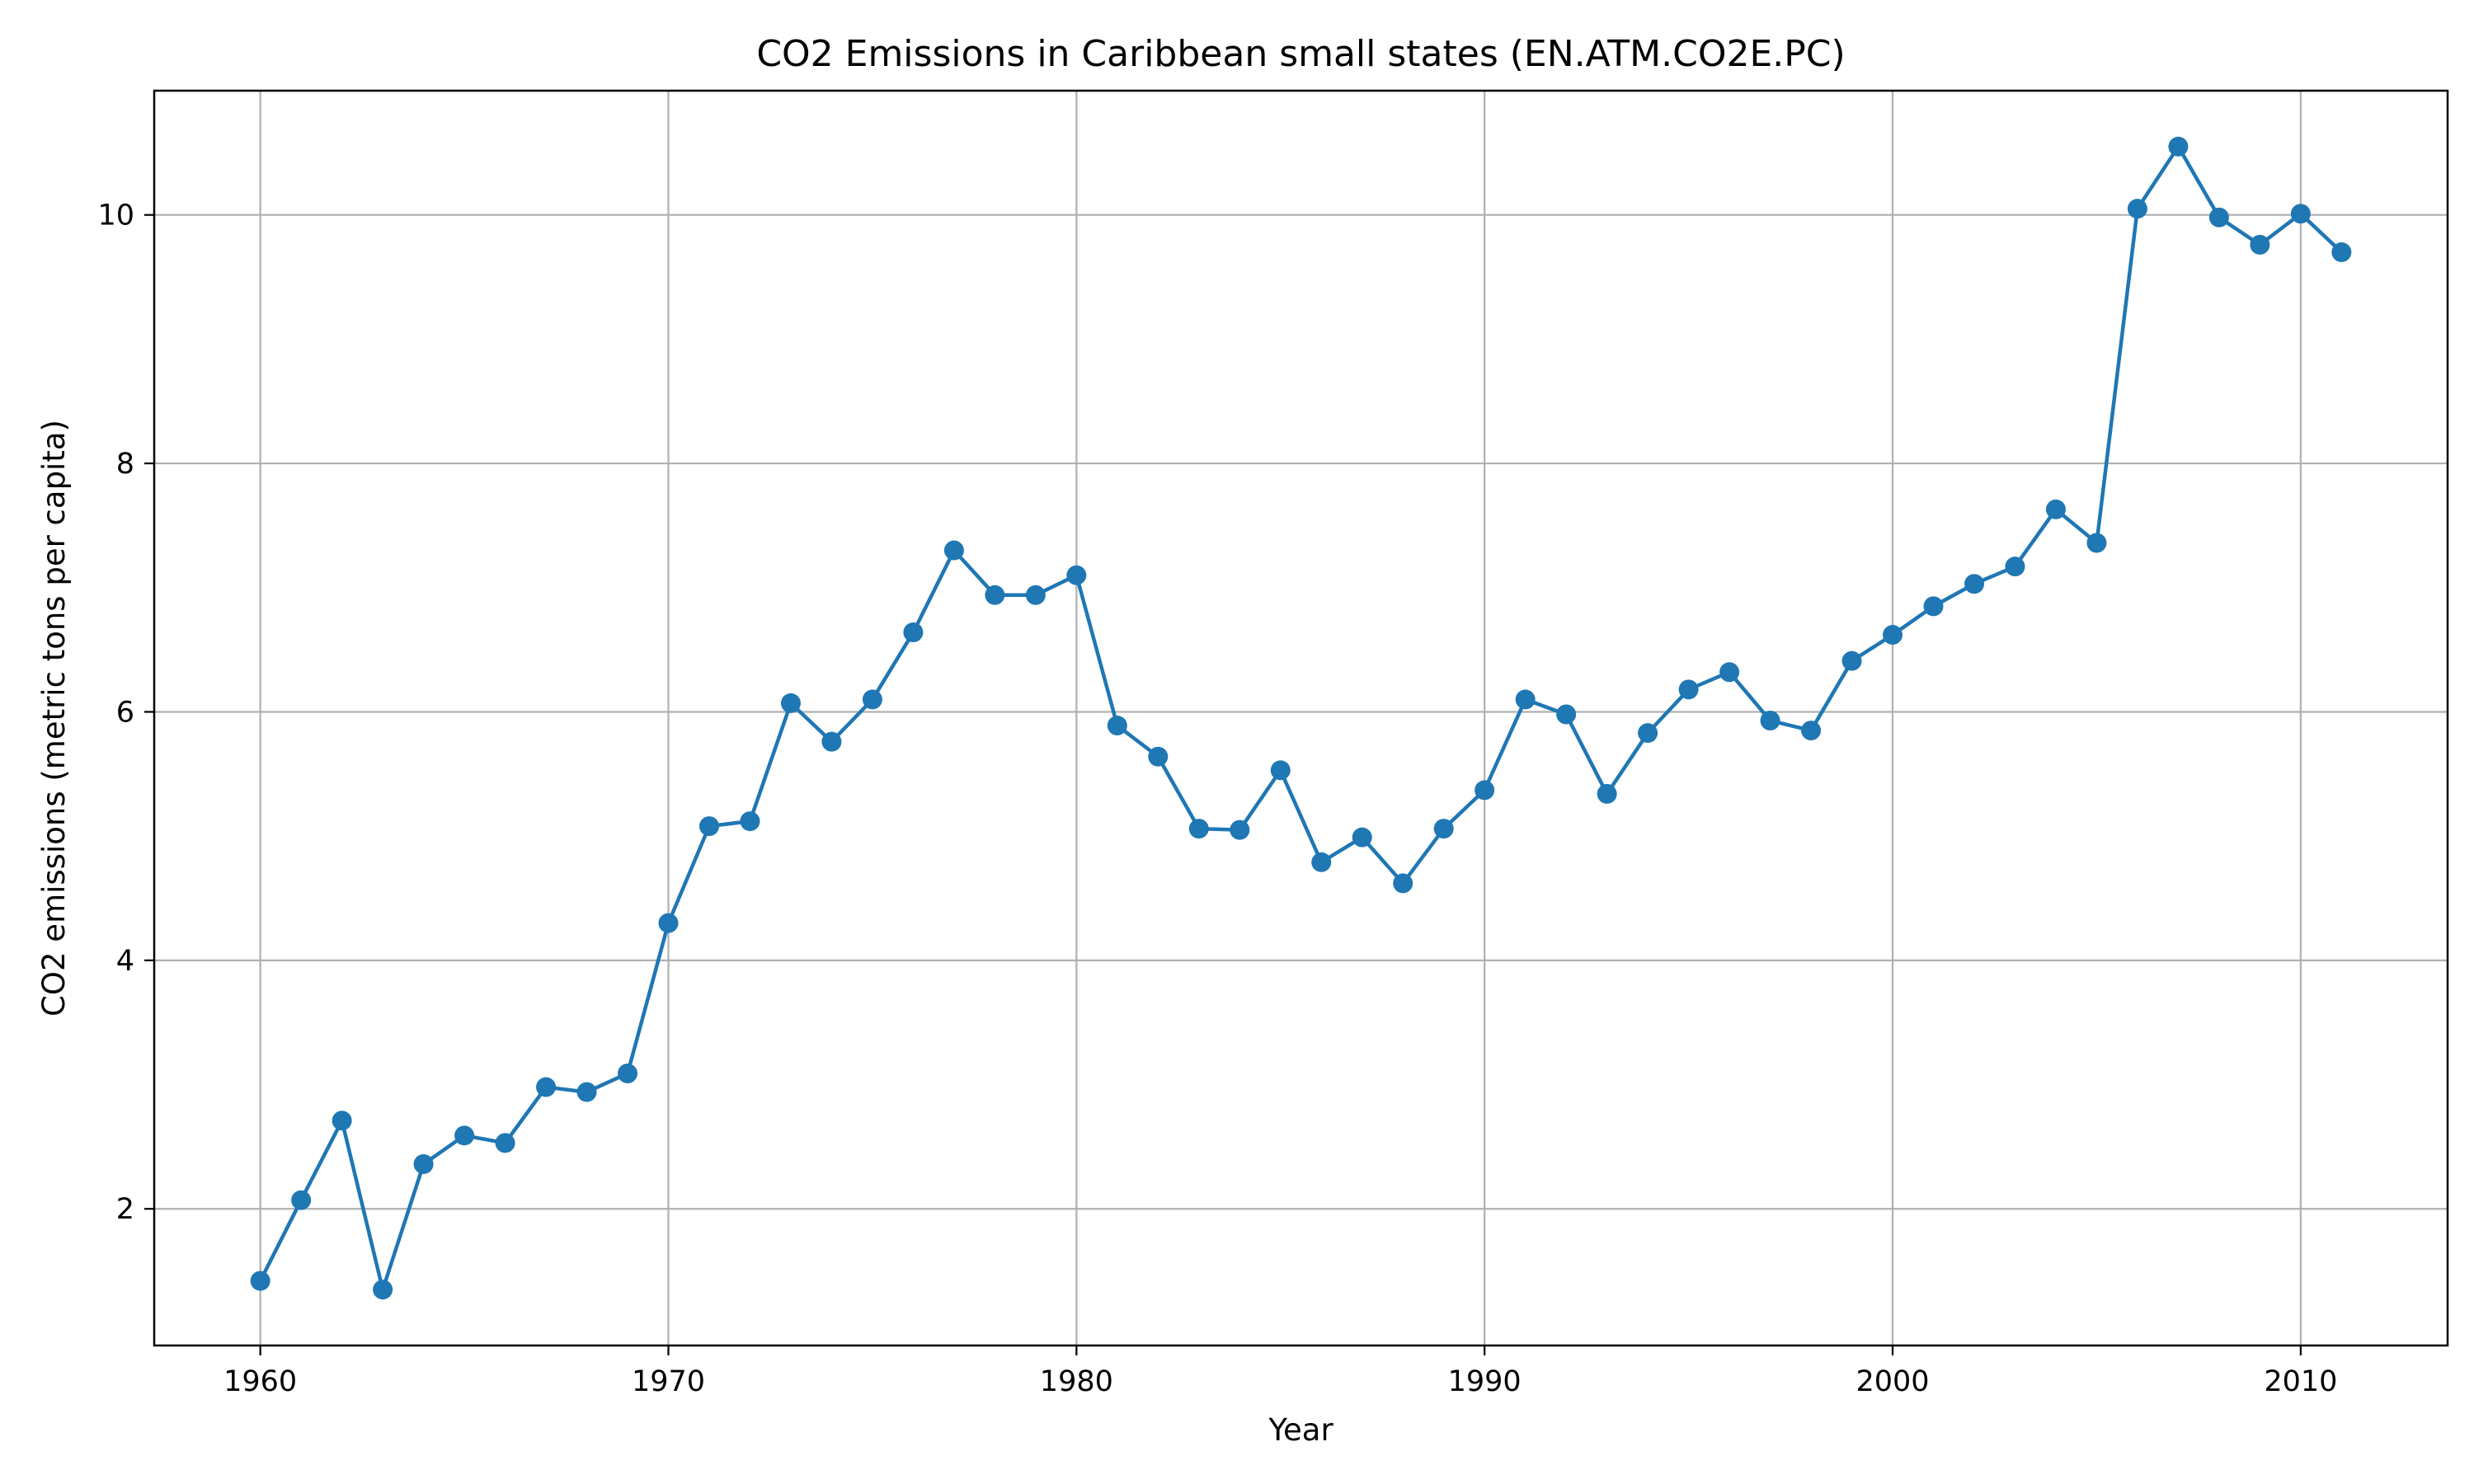  Describe the element at coordinates (115, 216) in the screenshot. I see `y-tick-label: 10` at that location.